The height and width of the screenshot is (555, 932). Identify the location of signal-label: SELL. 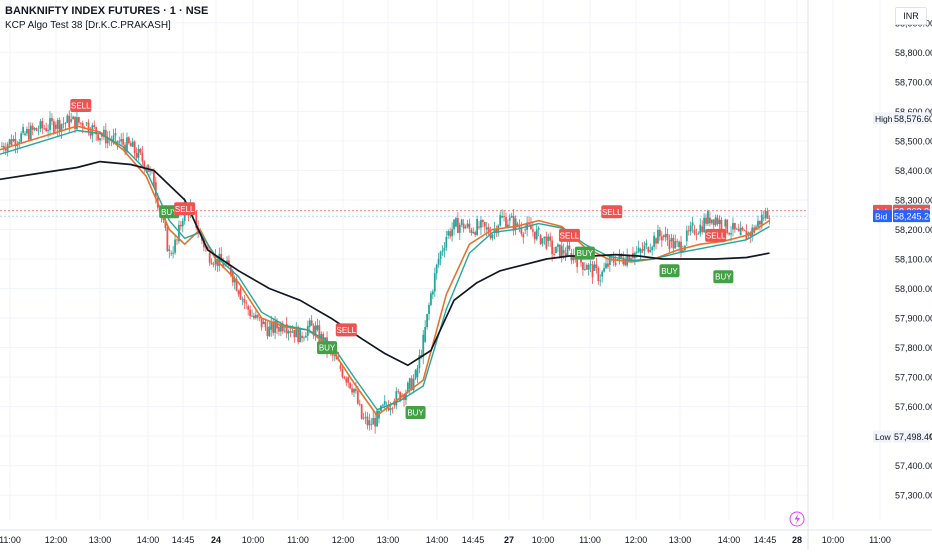
(81, 105).